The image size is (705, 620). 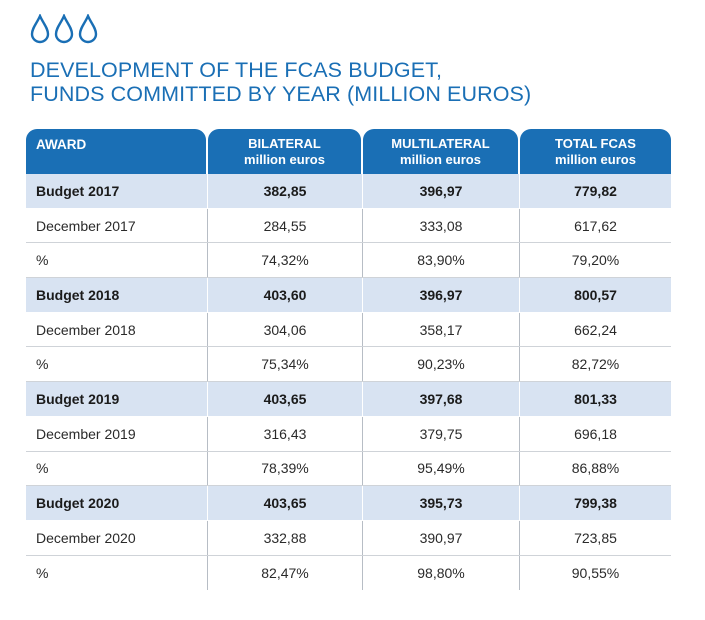 What do you see at coordinates (440, 225) in the screenshot?
I see `multilateral-cell: 333,08` at bounding box center [440, 225].